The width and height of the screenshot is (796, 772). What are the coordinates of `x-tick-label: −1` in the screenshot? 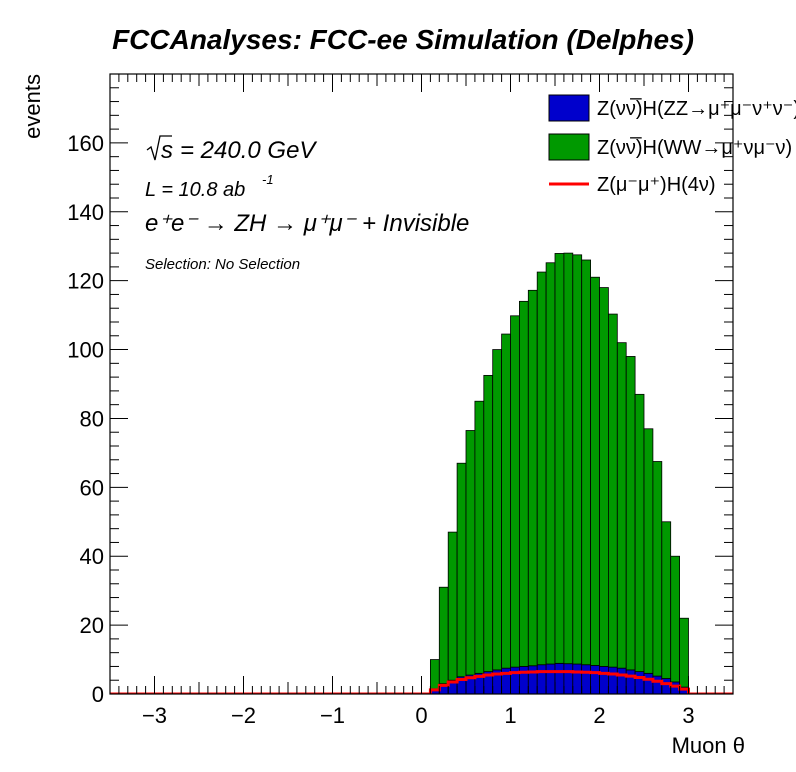 It's located at (332, 715).